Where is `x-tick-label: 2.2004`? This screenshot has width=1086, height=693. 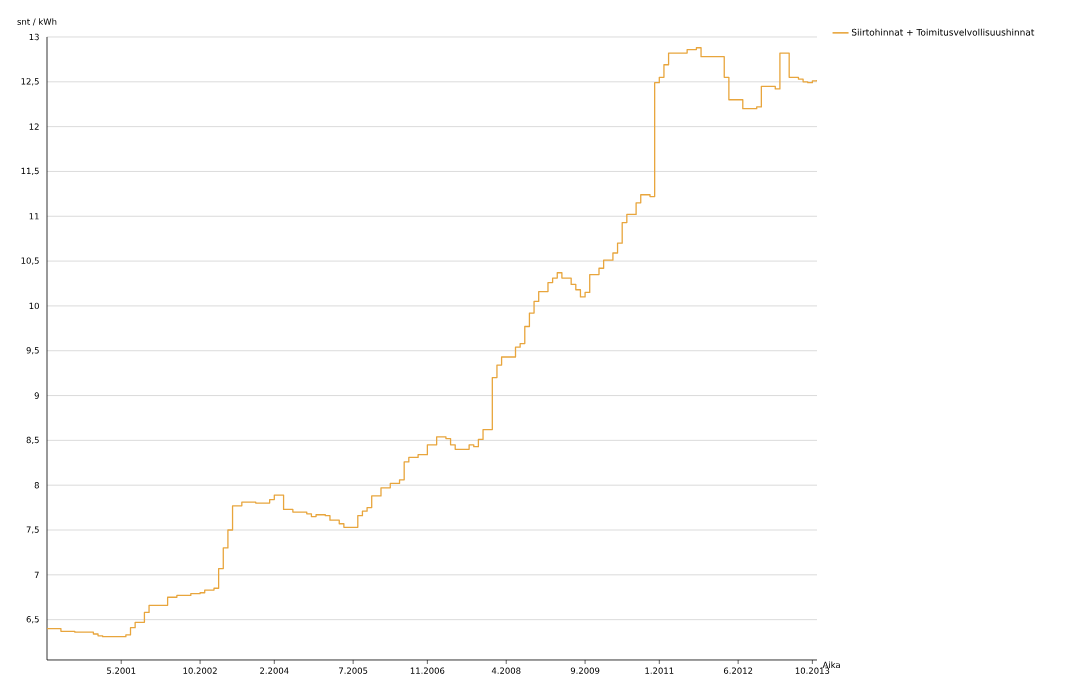 x-tick-label: 2.2004 is located at coordinates (274, 670).